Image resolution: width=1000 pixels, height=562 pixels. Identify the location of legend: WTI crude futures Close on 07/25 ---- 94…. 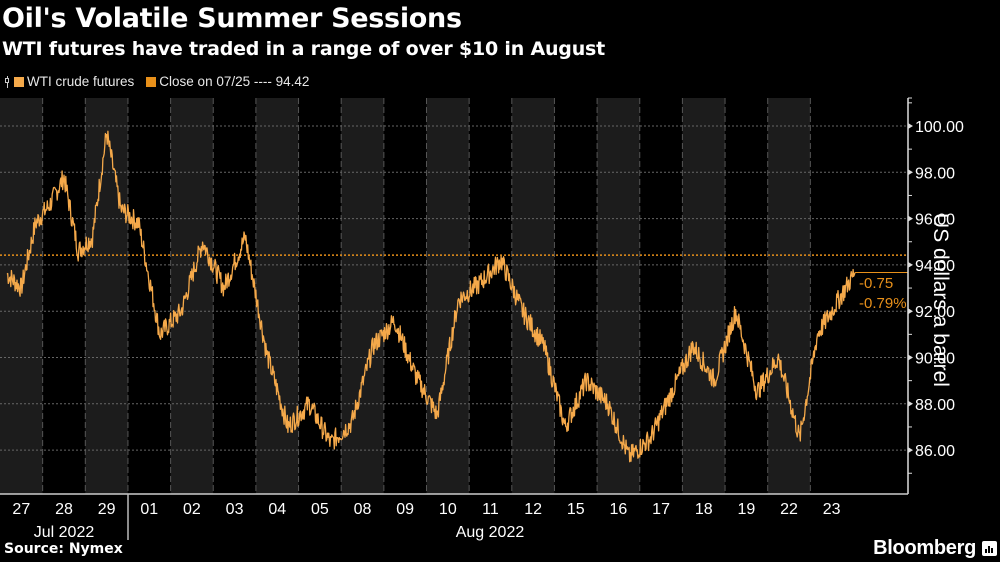
(157, 81).